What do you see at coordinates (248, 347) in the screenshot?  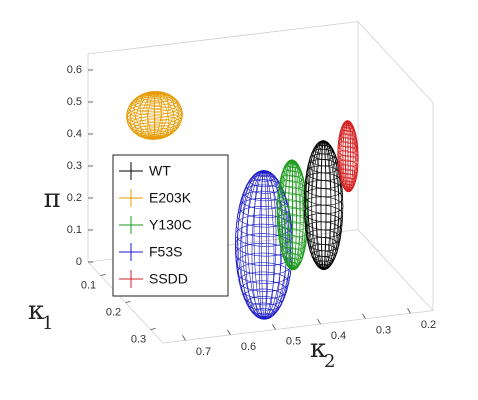 I see `x-tick-label: 0.6` at bounding box center [248, 347].